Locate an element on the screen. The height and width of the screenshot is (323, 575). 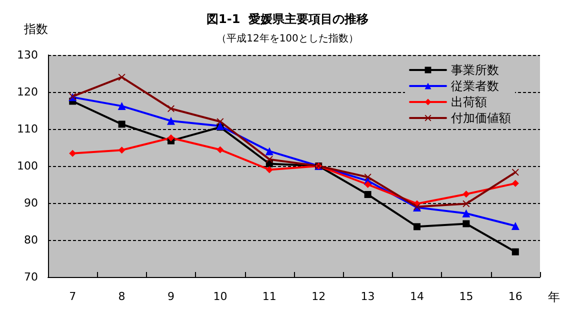
y-axis-title: 指数 is located at coordinates (35, 29).